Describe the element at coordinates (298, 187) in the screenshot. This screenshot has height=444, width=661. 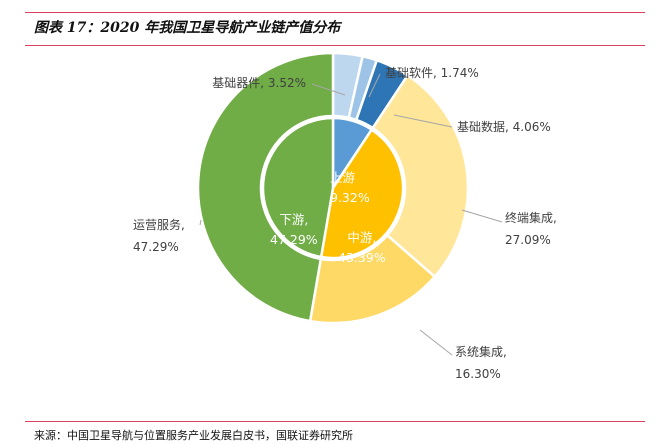
I see `inner-slice-下游` at that location.